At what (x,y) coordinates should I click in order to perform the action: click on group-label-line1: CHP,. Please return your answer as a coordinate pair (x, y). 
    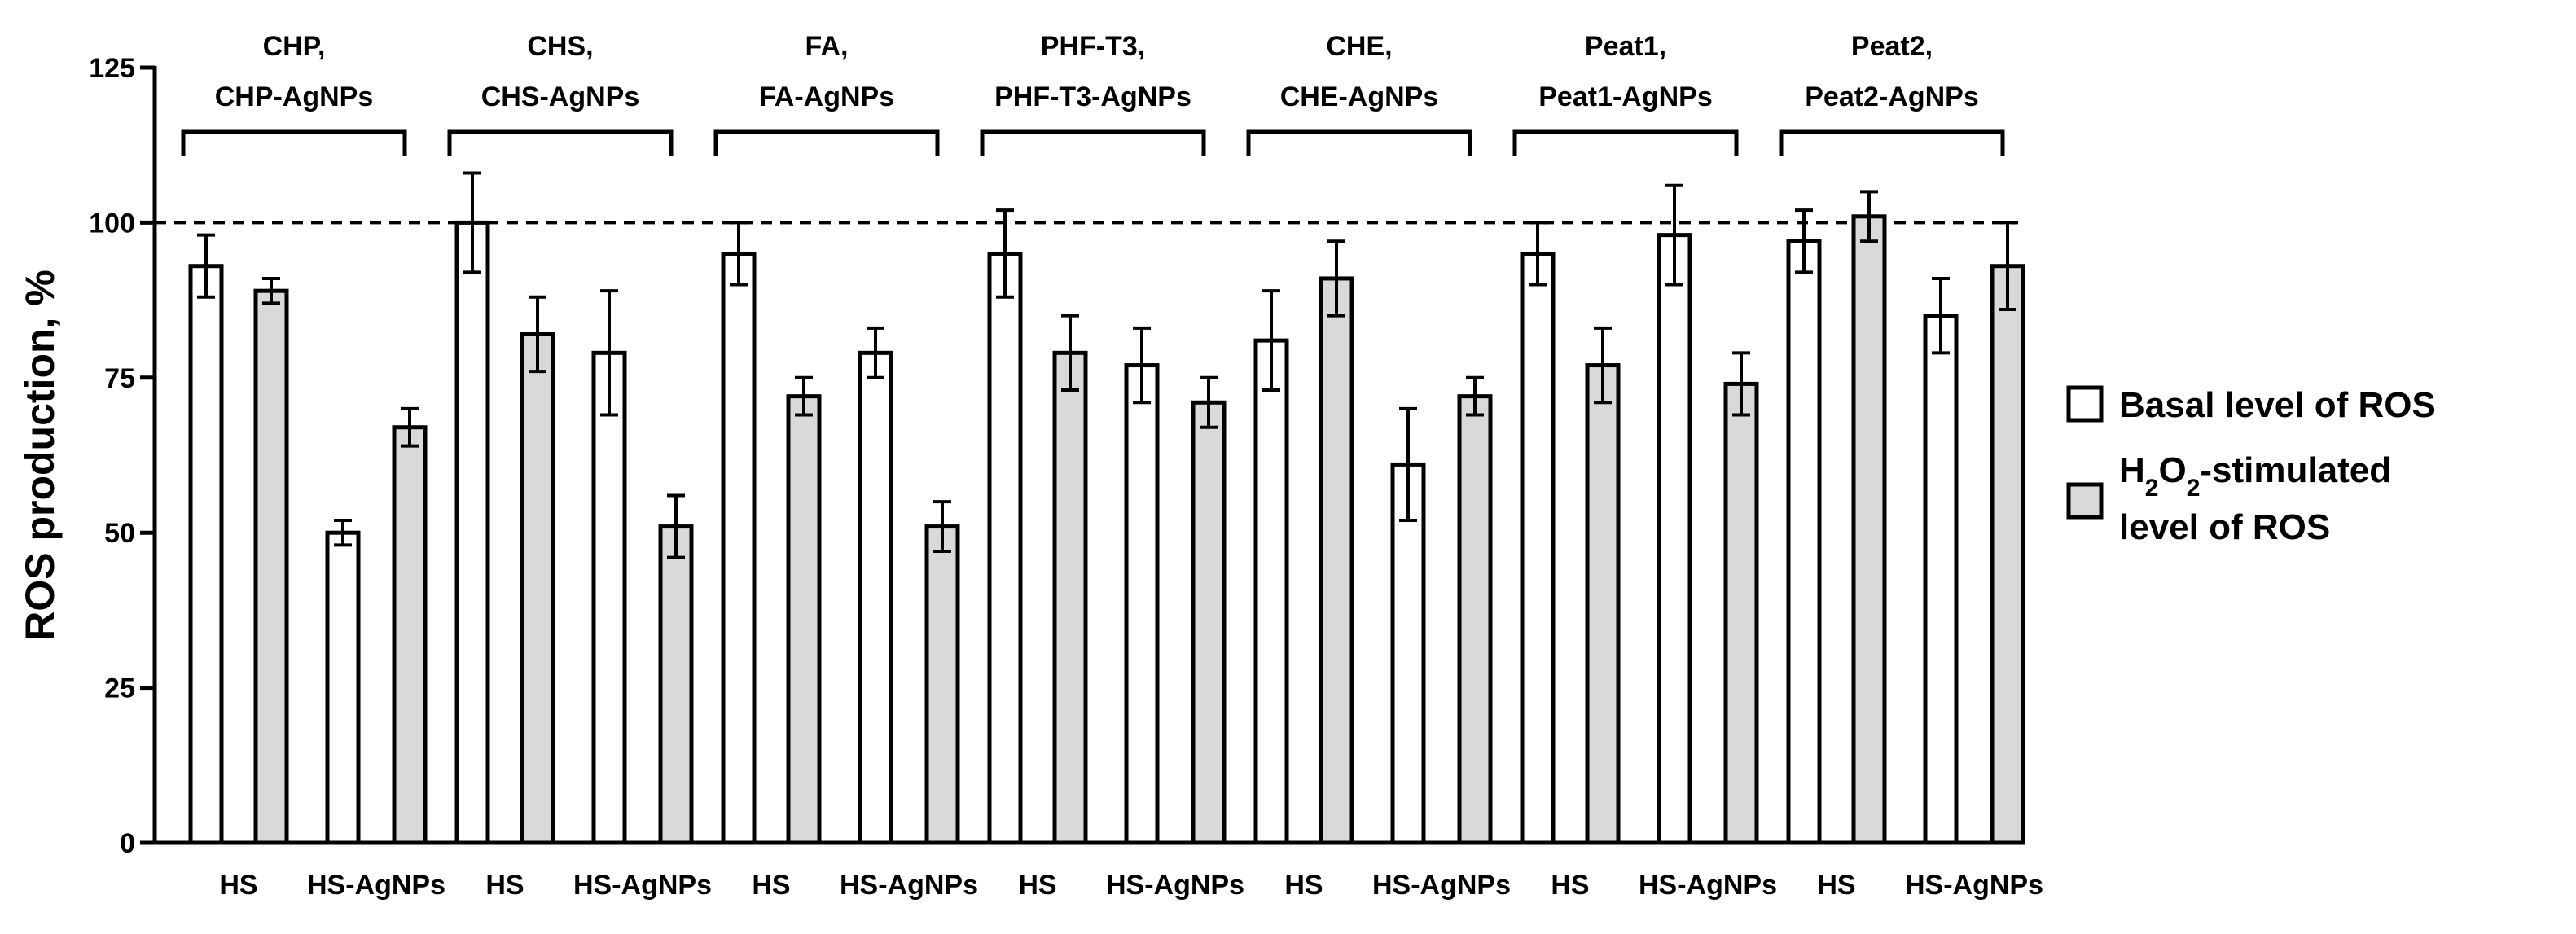
    Looking at the image, I should click on (294, 46).